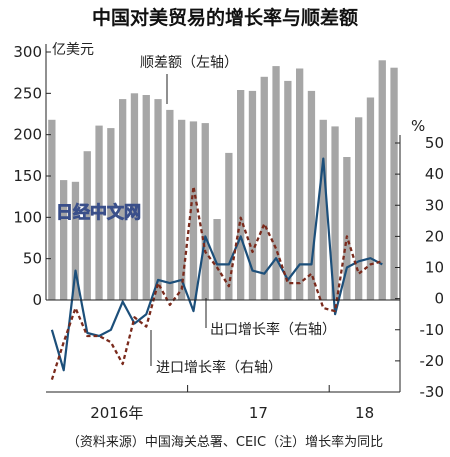 This screenshot has height=457, width=450. I want to click on right-tick-label: 40, so click(434, 174).